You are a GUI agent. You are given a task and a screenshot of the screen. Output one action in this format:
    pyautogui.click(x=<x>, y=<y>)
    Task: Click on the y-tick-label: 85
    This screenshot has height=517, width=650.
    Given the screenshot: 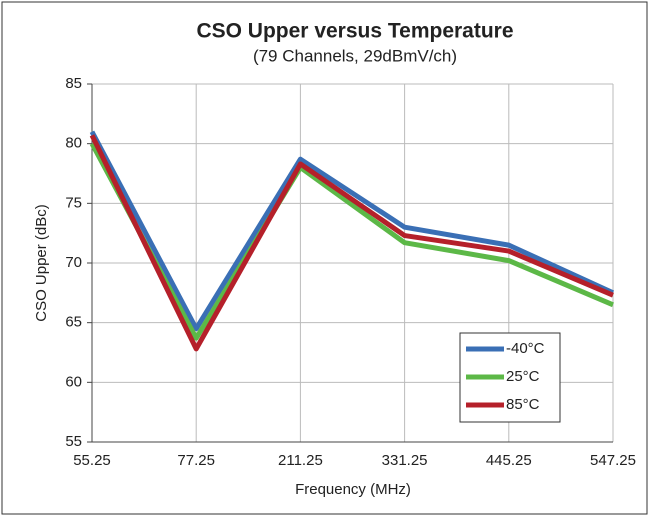 What is the action you would take?
    pyautogui.click(x=73, y=83)
    